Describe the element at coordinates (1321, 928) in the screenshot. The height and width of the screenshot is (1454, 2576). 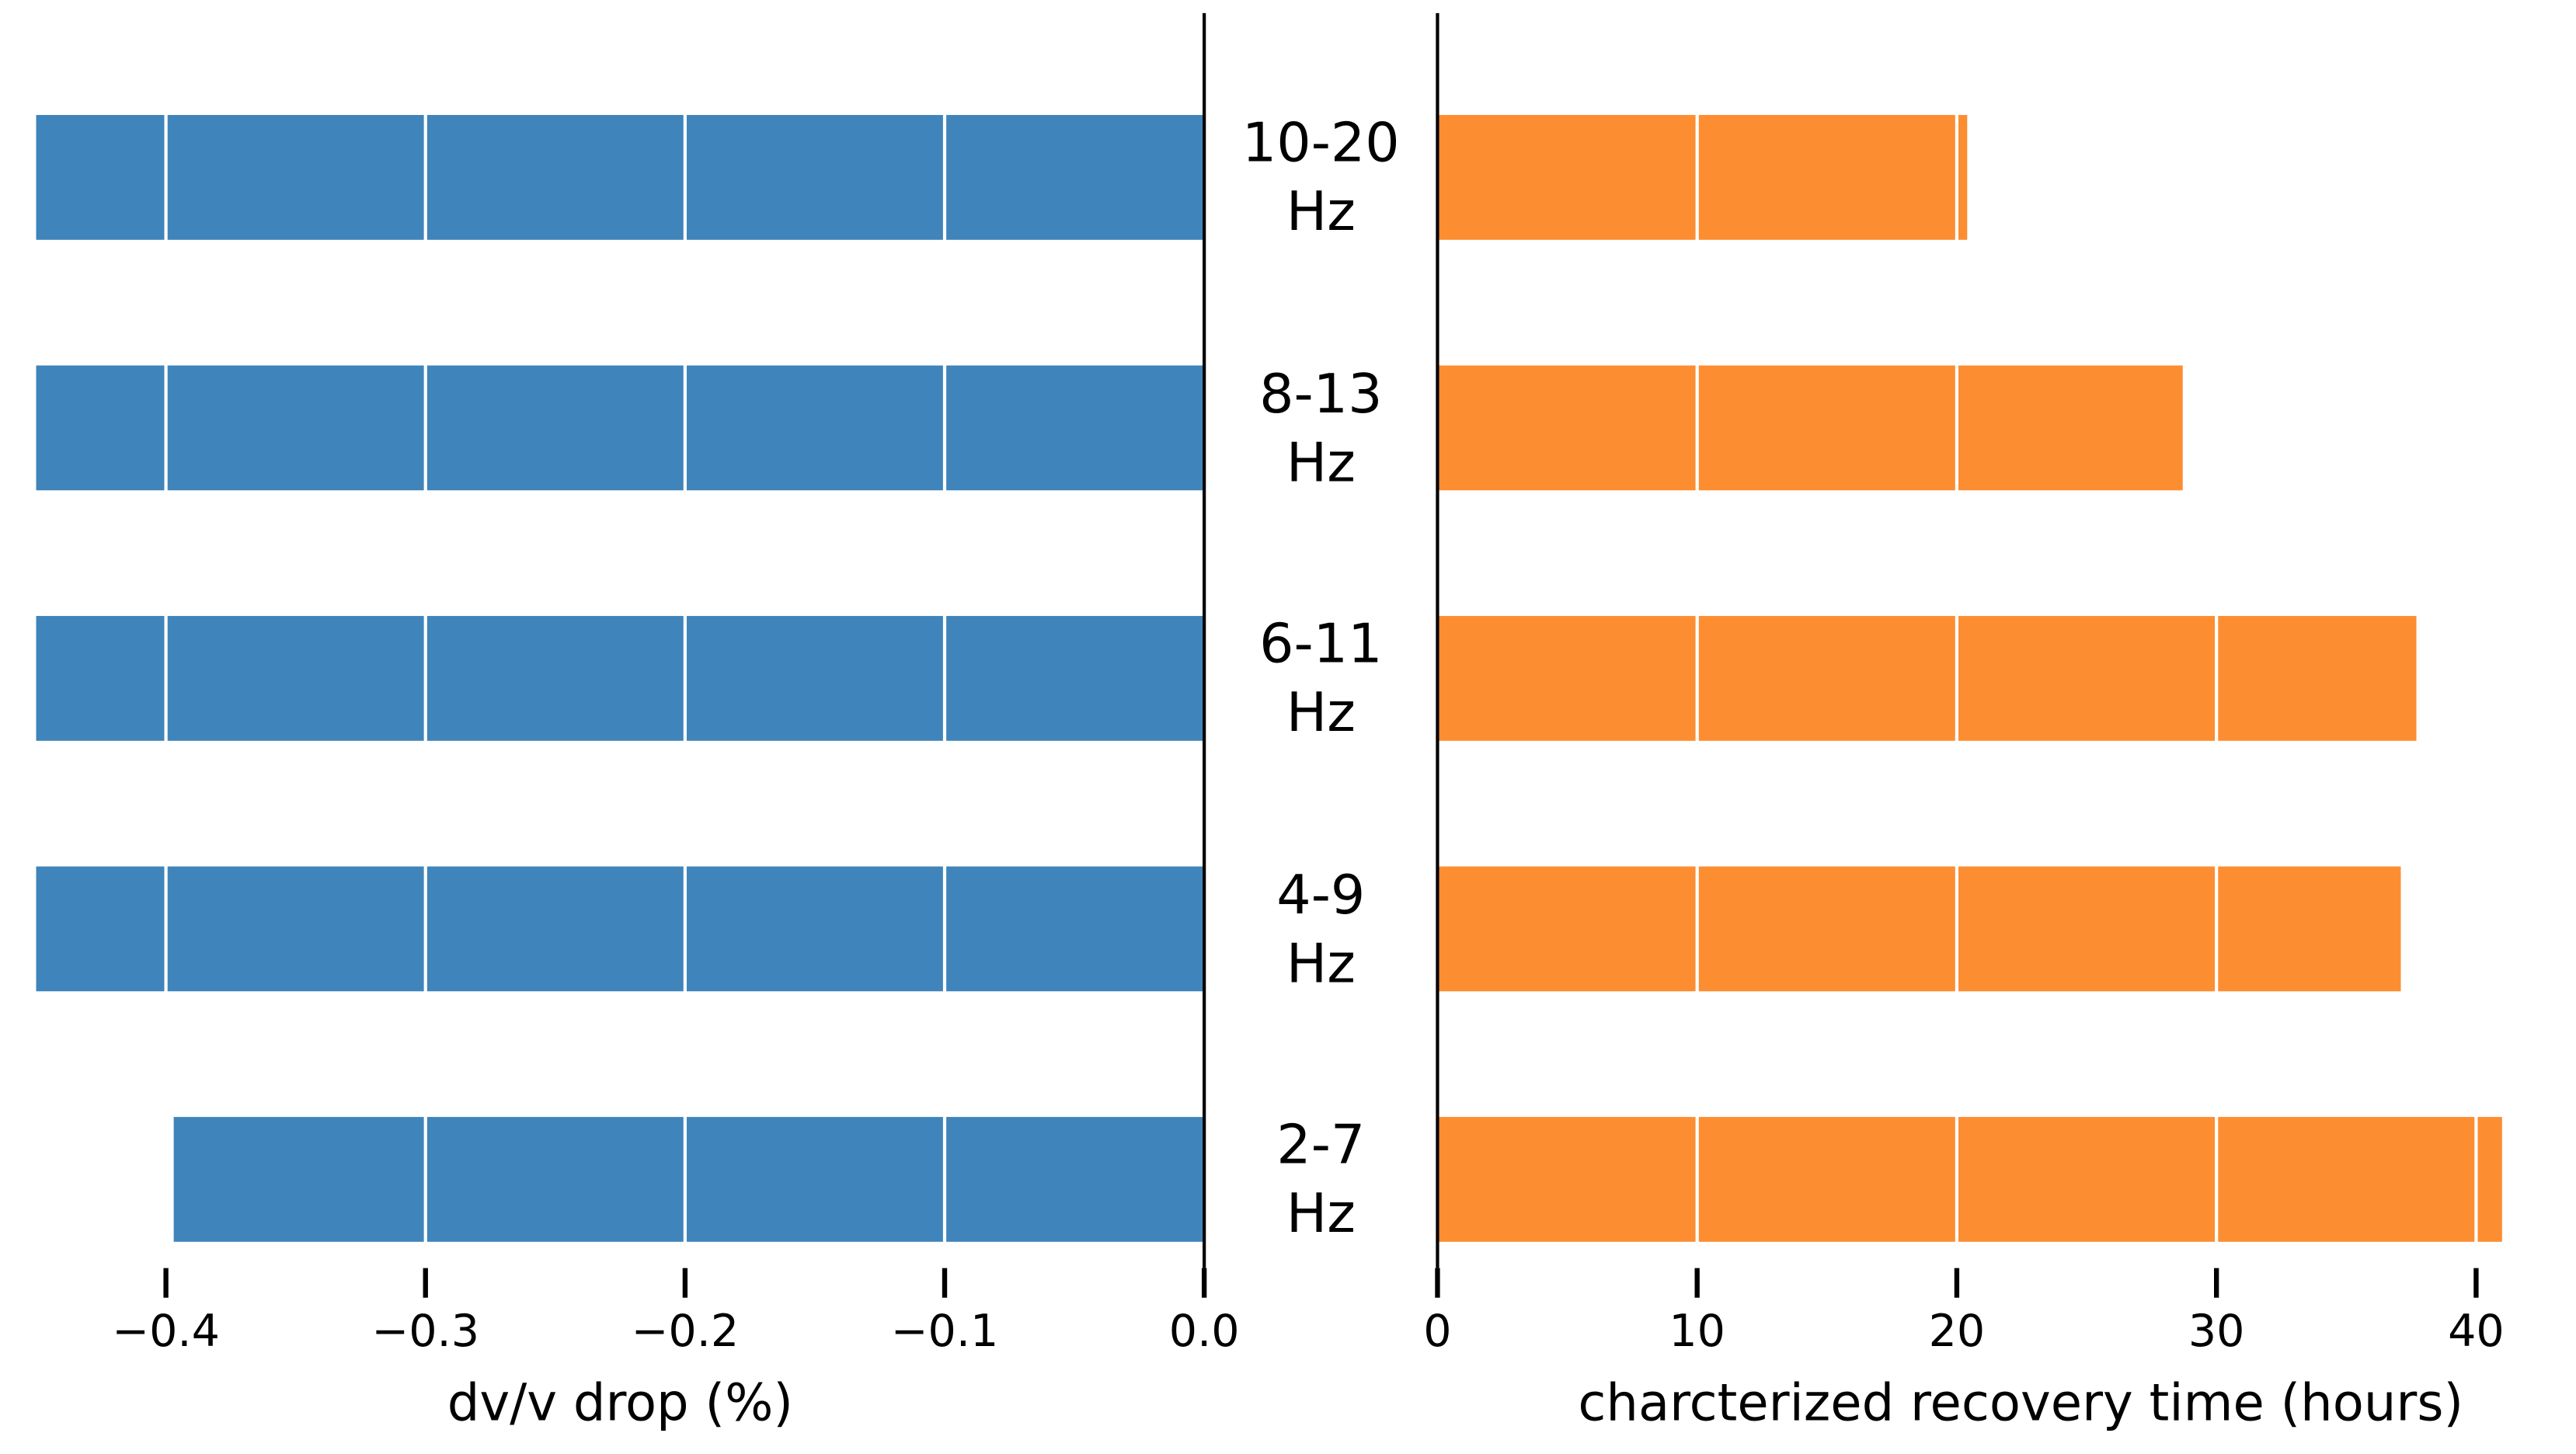
I see `category-label: 4-9 Hz` at that location.